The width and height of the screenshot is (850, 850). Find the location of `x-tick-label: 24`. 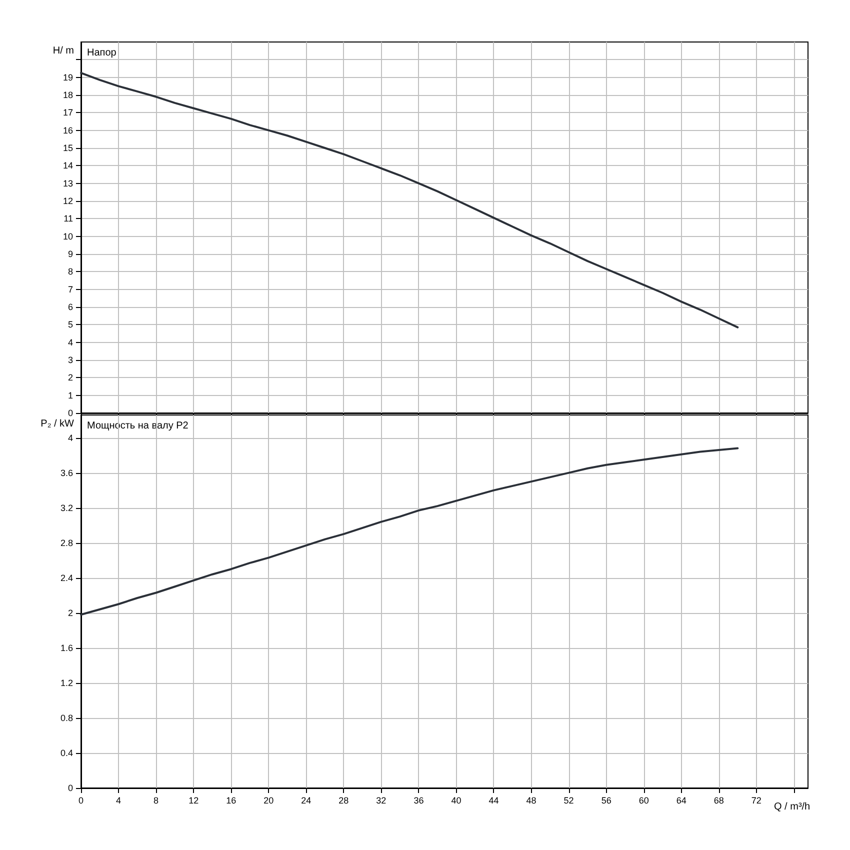

x-tick-label: 24 is located at coordinates (306, 801).